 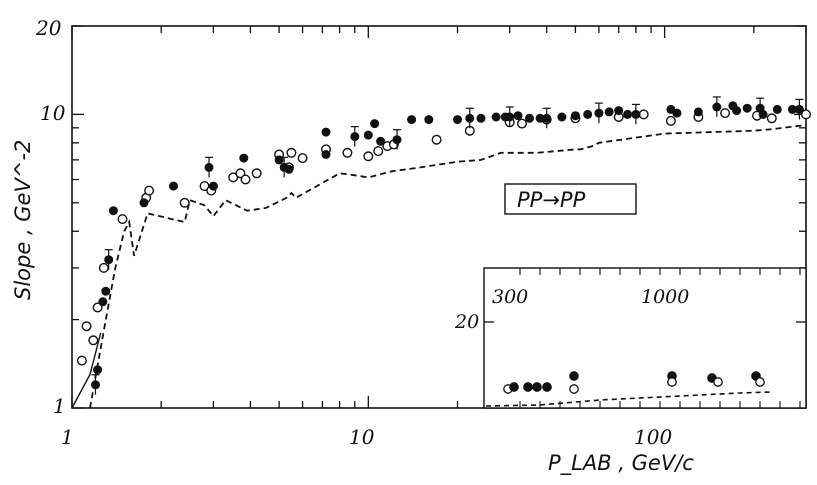 What do you see at coordinates (59, 406) in the screenshot?
I see `y-tick-label-1: 1` at bounding box center [59, 406].